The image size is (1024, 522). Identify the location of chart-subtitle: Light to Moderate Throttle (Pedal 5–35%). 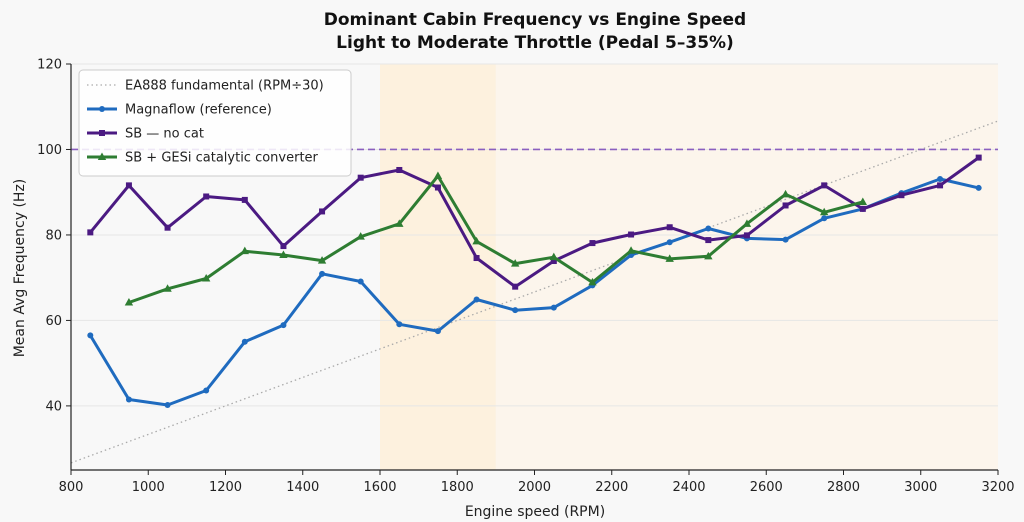
(535, 43).